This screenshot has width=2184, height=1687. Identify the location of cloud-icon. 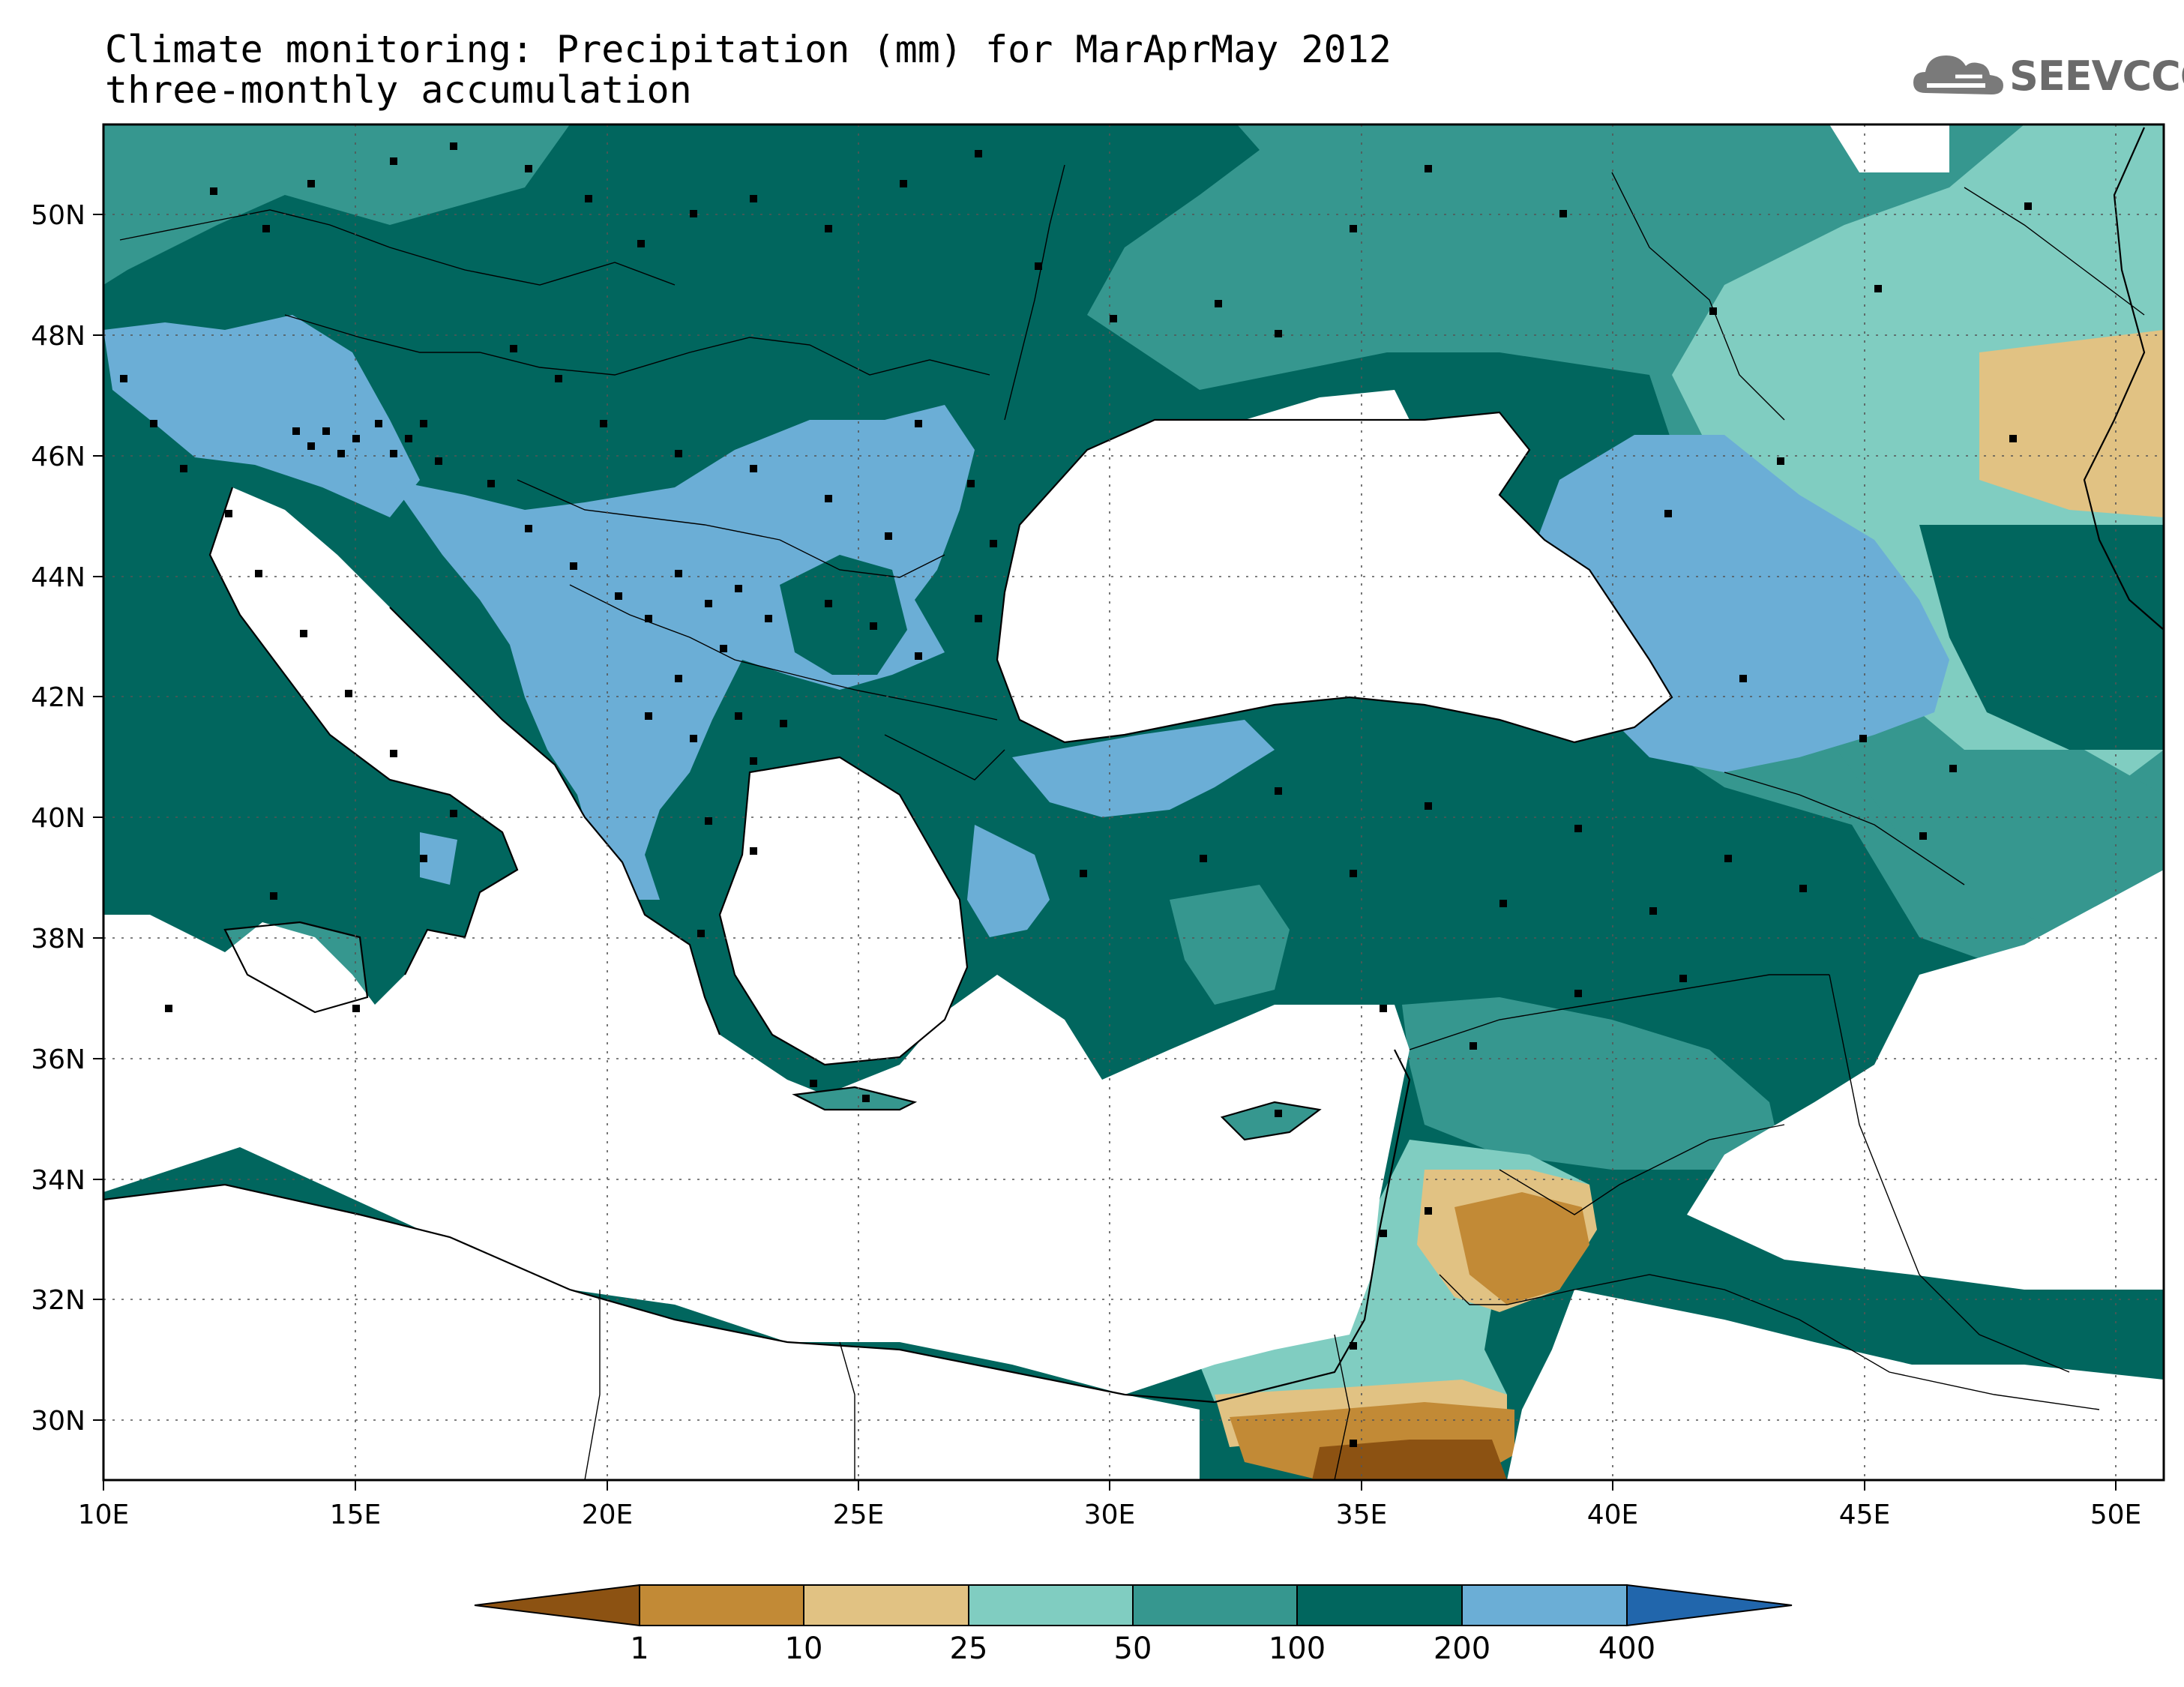
(1958, 74).